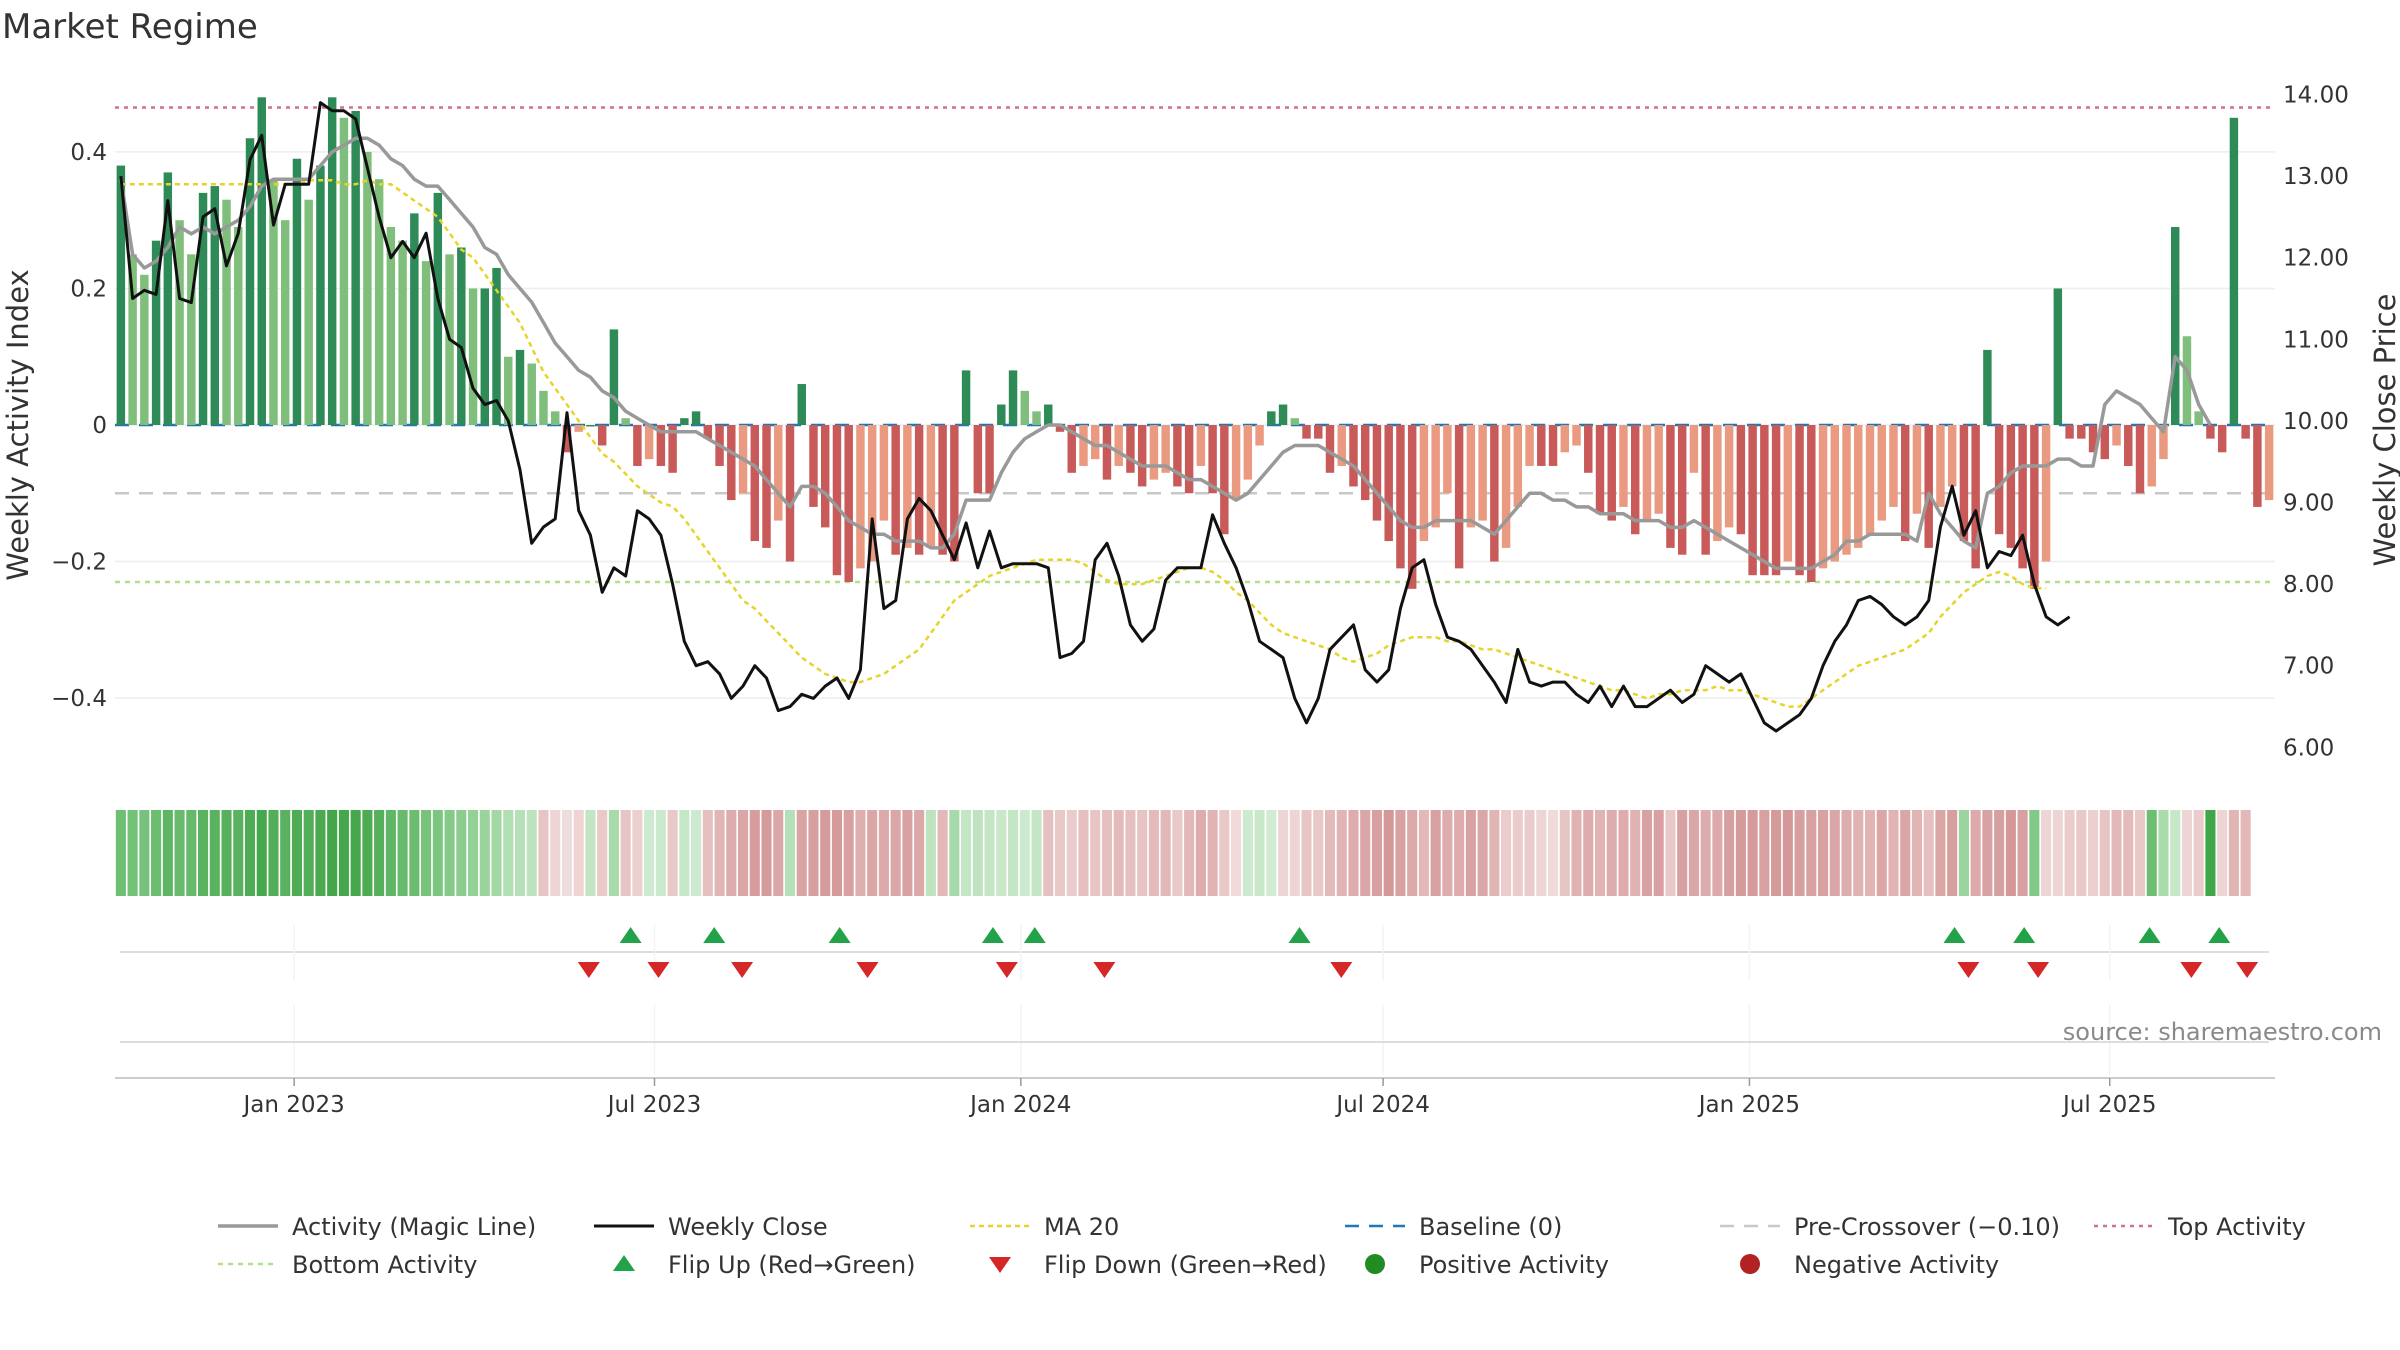 This screenshot has width=2400, height=1350. Describe the element at coordinates (2308, 504) in the screenshot. I see `y-right-tick-label: 9.00` at that location.